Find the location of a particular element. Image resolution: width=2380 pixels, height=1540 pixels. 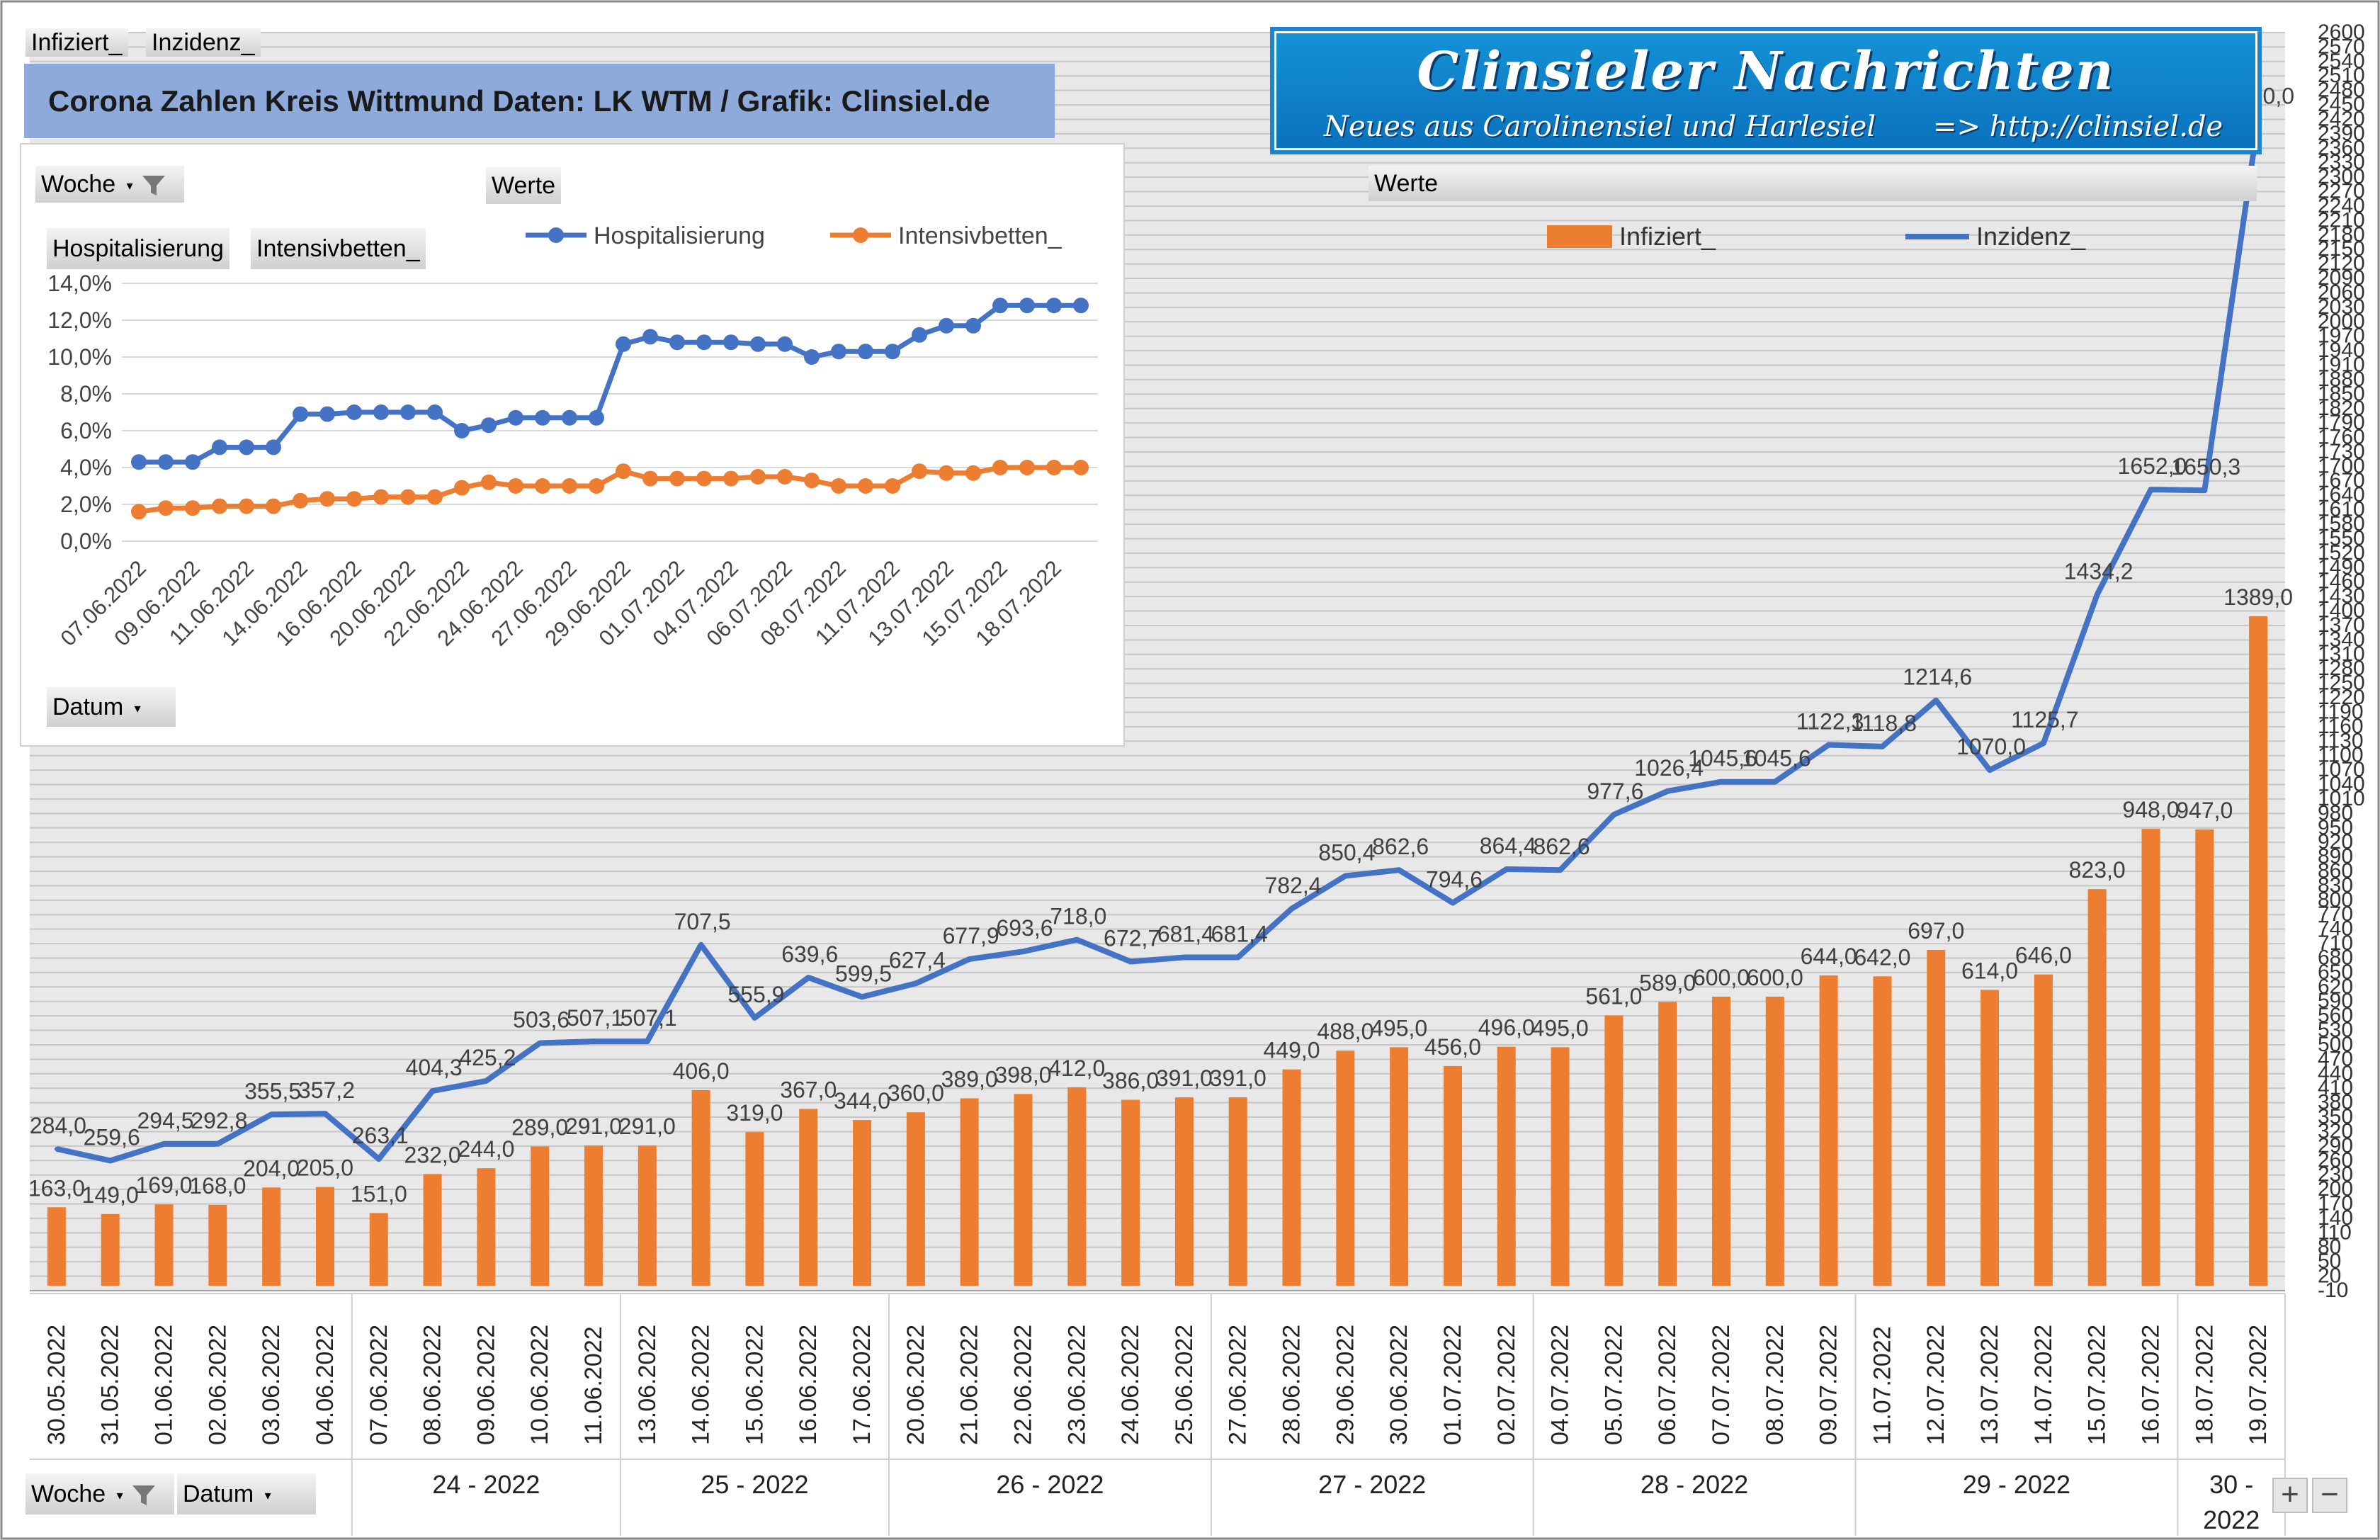

y-tick-label: 2600 is located at coordinates (2342, 32).